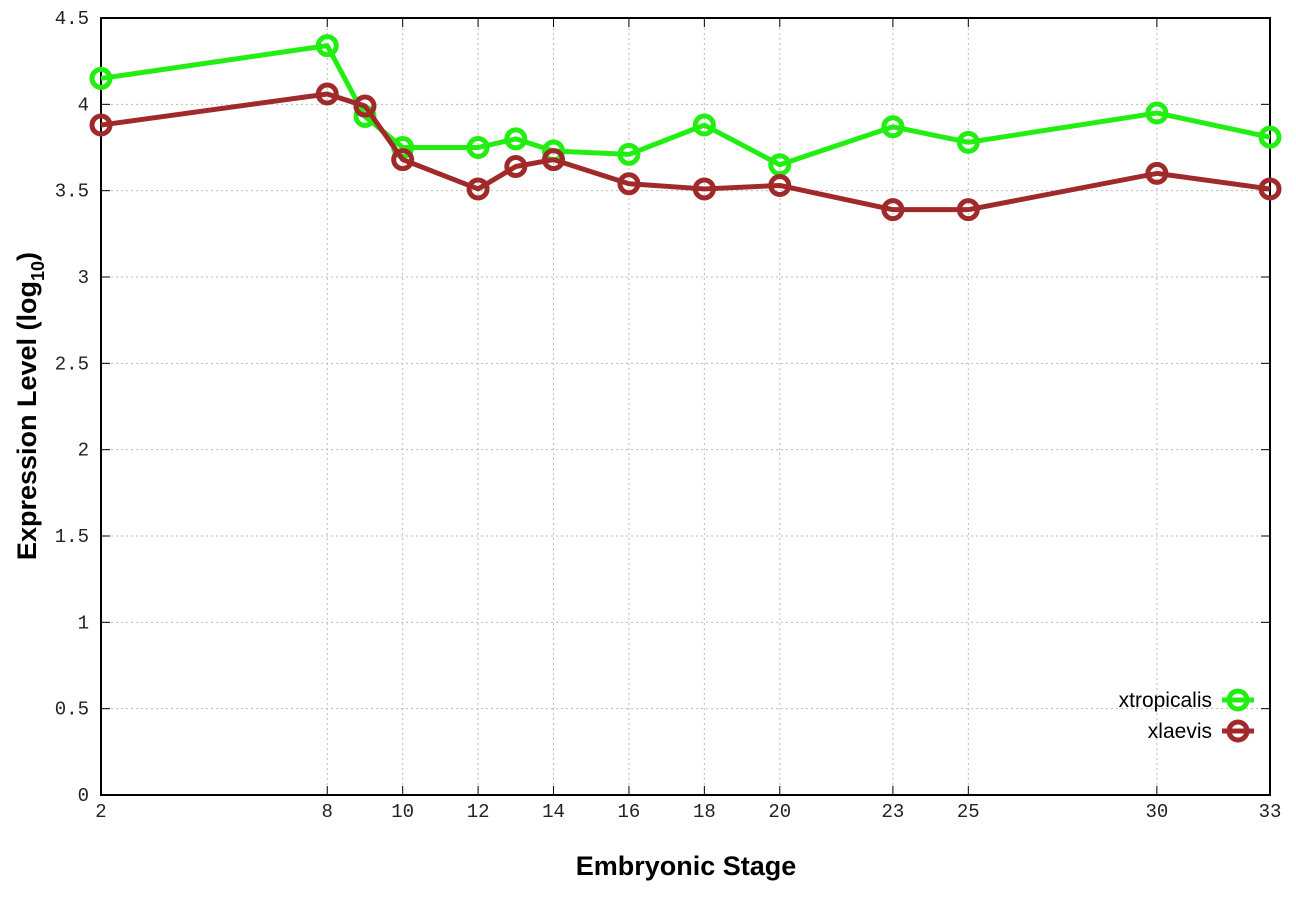 Image resolution: width=1296 pixels, height=907 pixels. I want to click on x-tick-label: 14, so click(553, 812).